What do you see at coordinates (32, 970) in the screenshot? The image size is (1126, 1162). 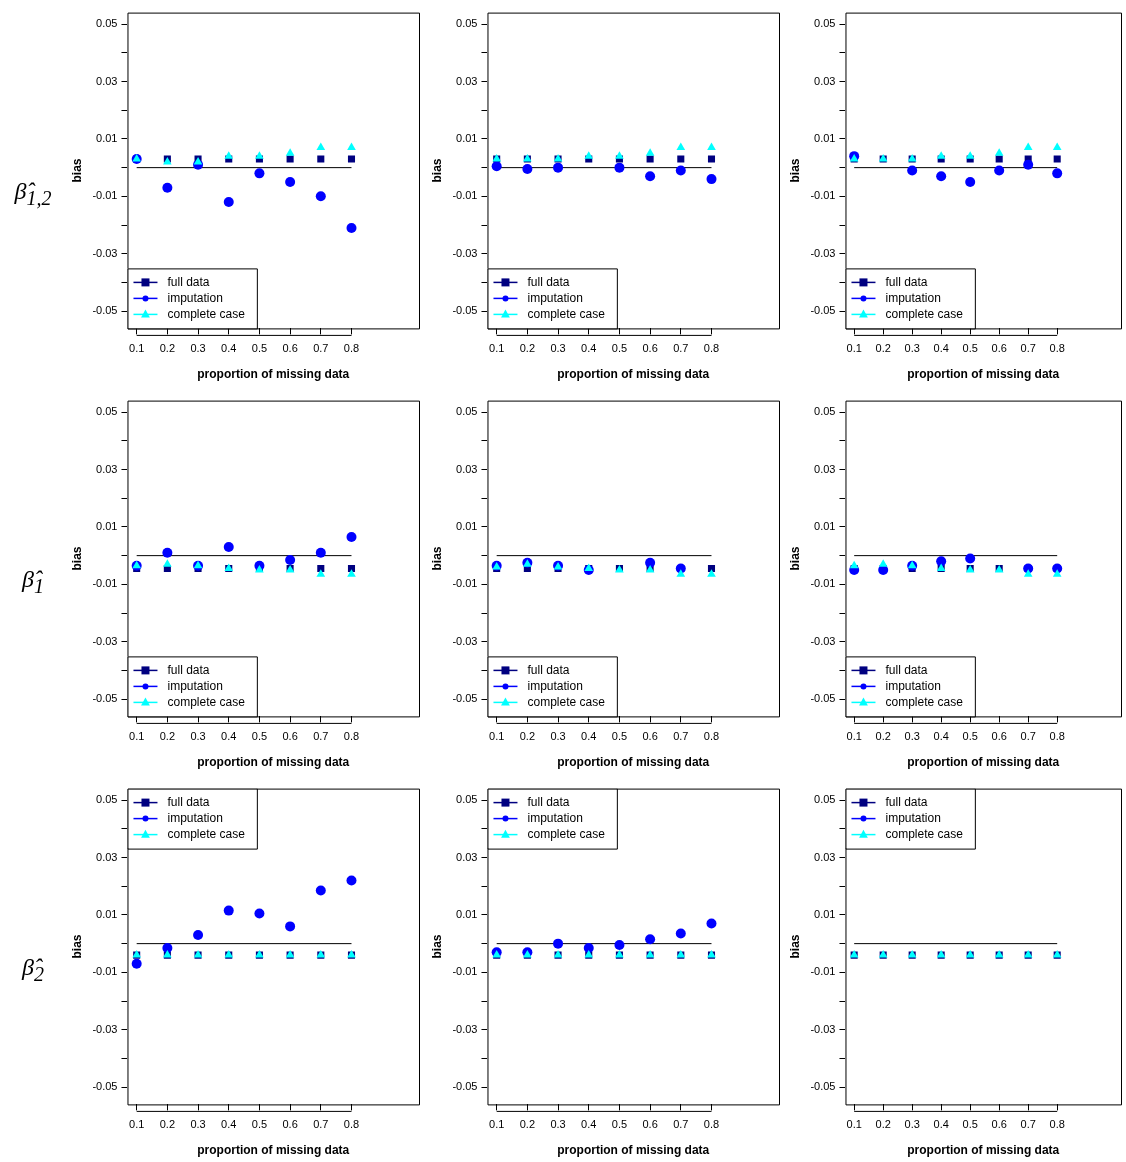 I see `text: β̂$_{2}$` at bounding box center [32, 970].